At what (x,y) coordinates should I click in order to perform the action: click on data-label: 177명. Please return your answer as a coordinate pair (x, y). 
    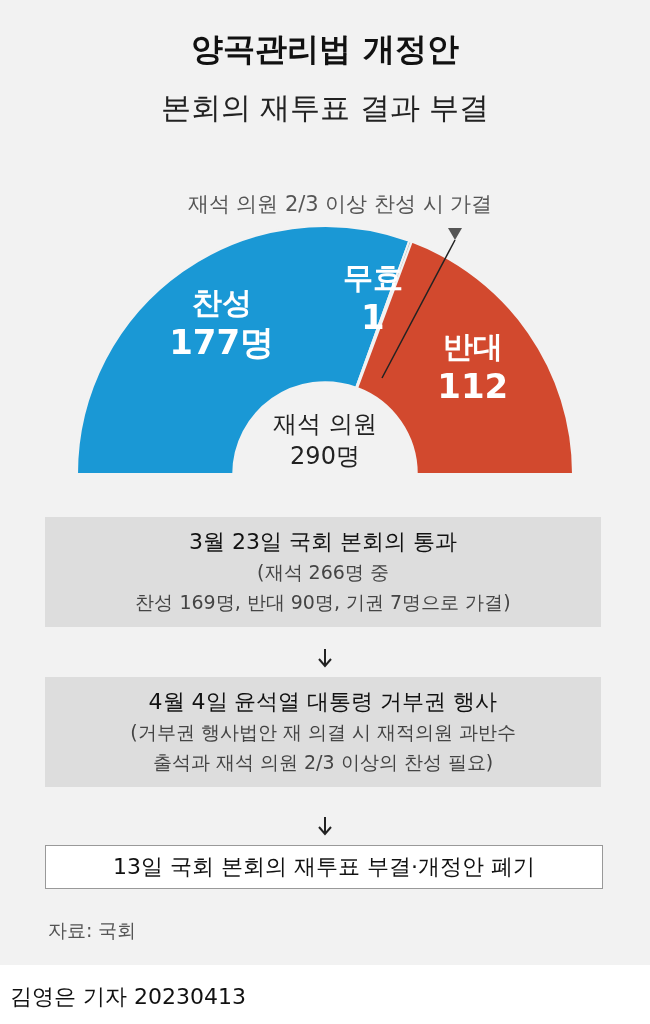
    Looking at the image, I should click on (222, 341).